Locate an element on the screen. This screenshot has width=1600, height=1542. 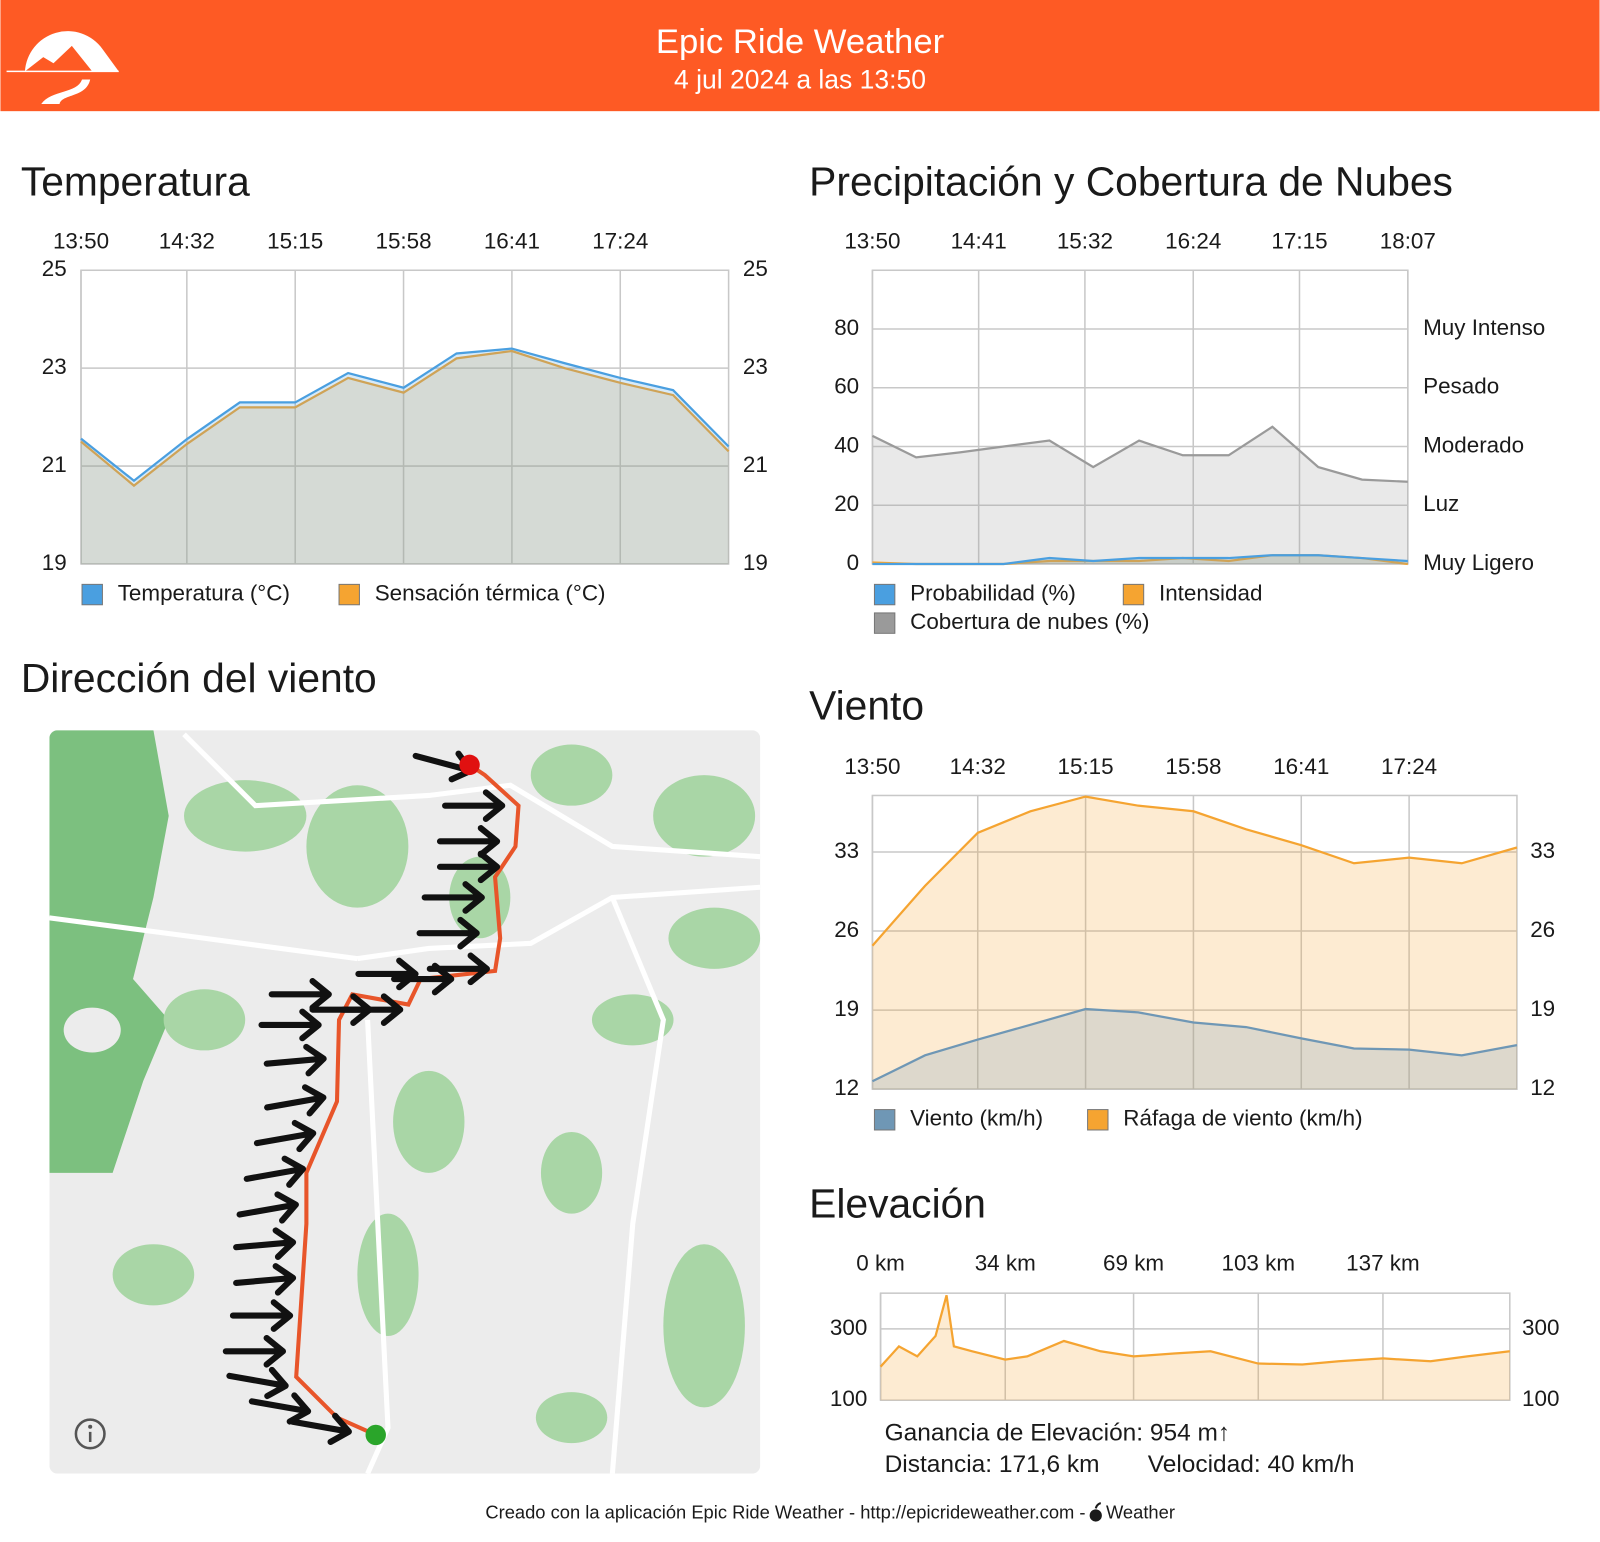
legend-label: Ráfaga de viento (km/h) is located at coordinates (1242, 1118).